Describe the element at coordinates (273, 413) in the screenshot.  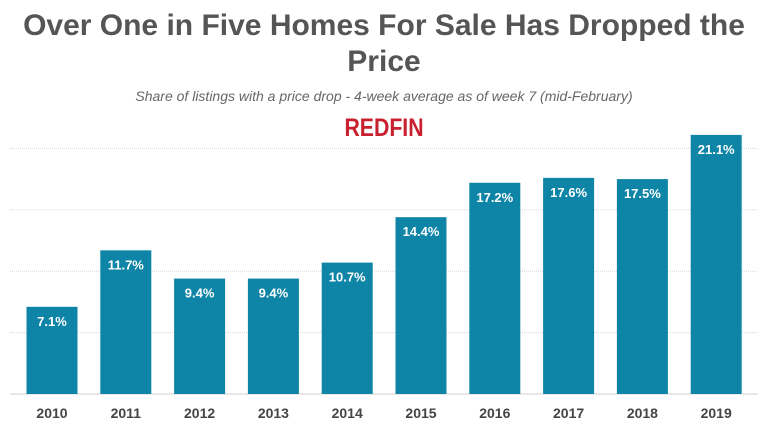
I see `x-tick-label-2013: 2013` at that location.